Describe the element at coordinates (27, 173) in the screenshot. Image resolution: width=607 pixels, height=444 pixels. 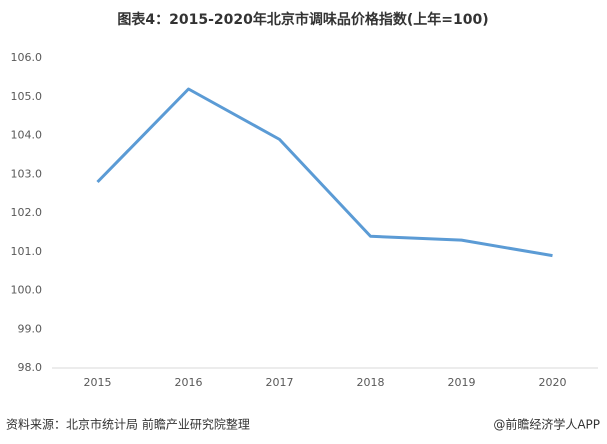
I see `y-tick-label: 103.0` at that location.